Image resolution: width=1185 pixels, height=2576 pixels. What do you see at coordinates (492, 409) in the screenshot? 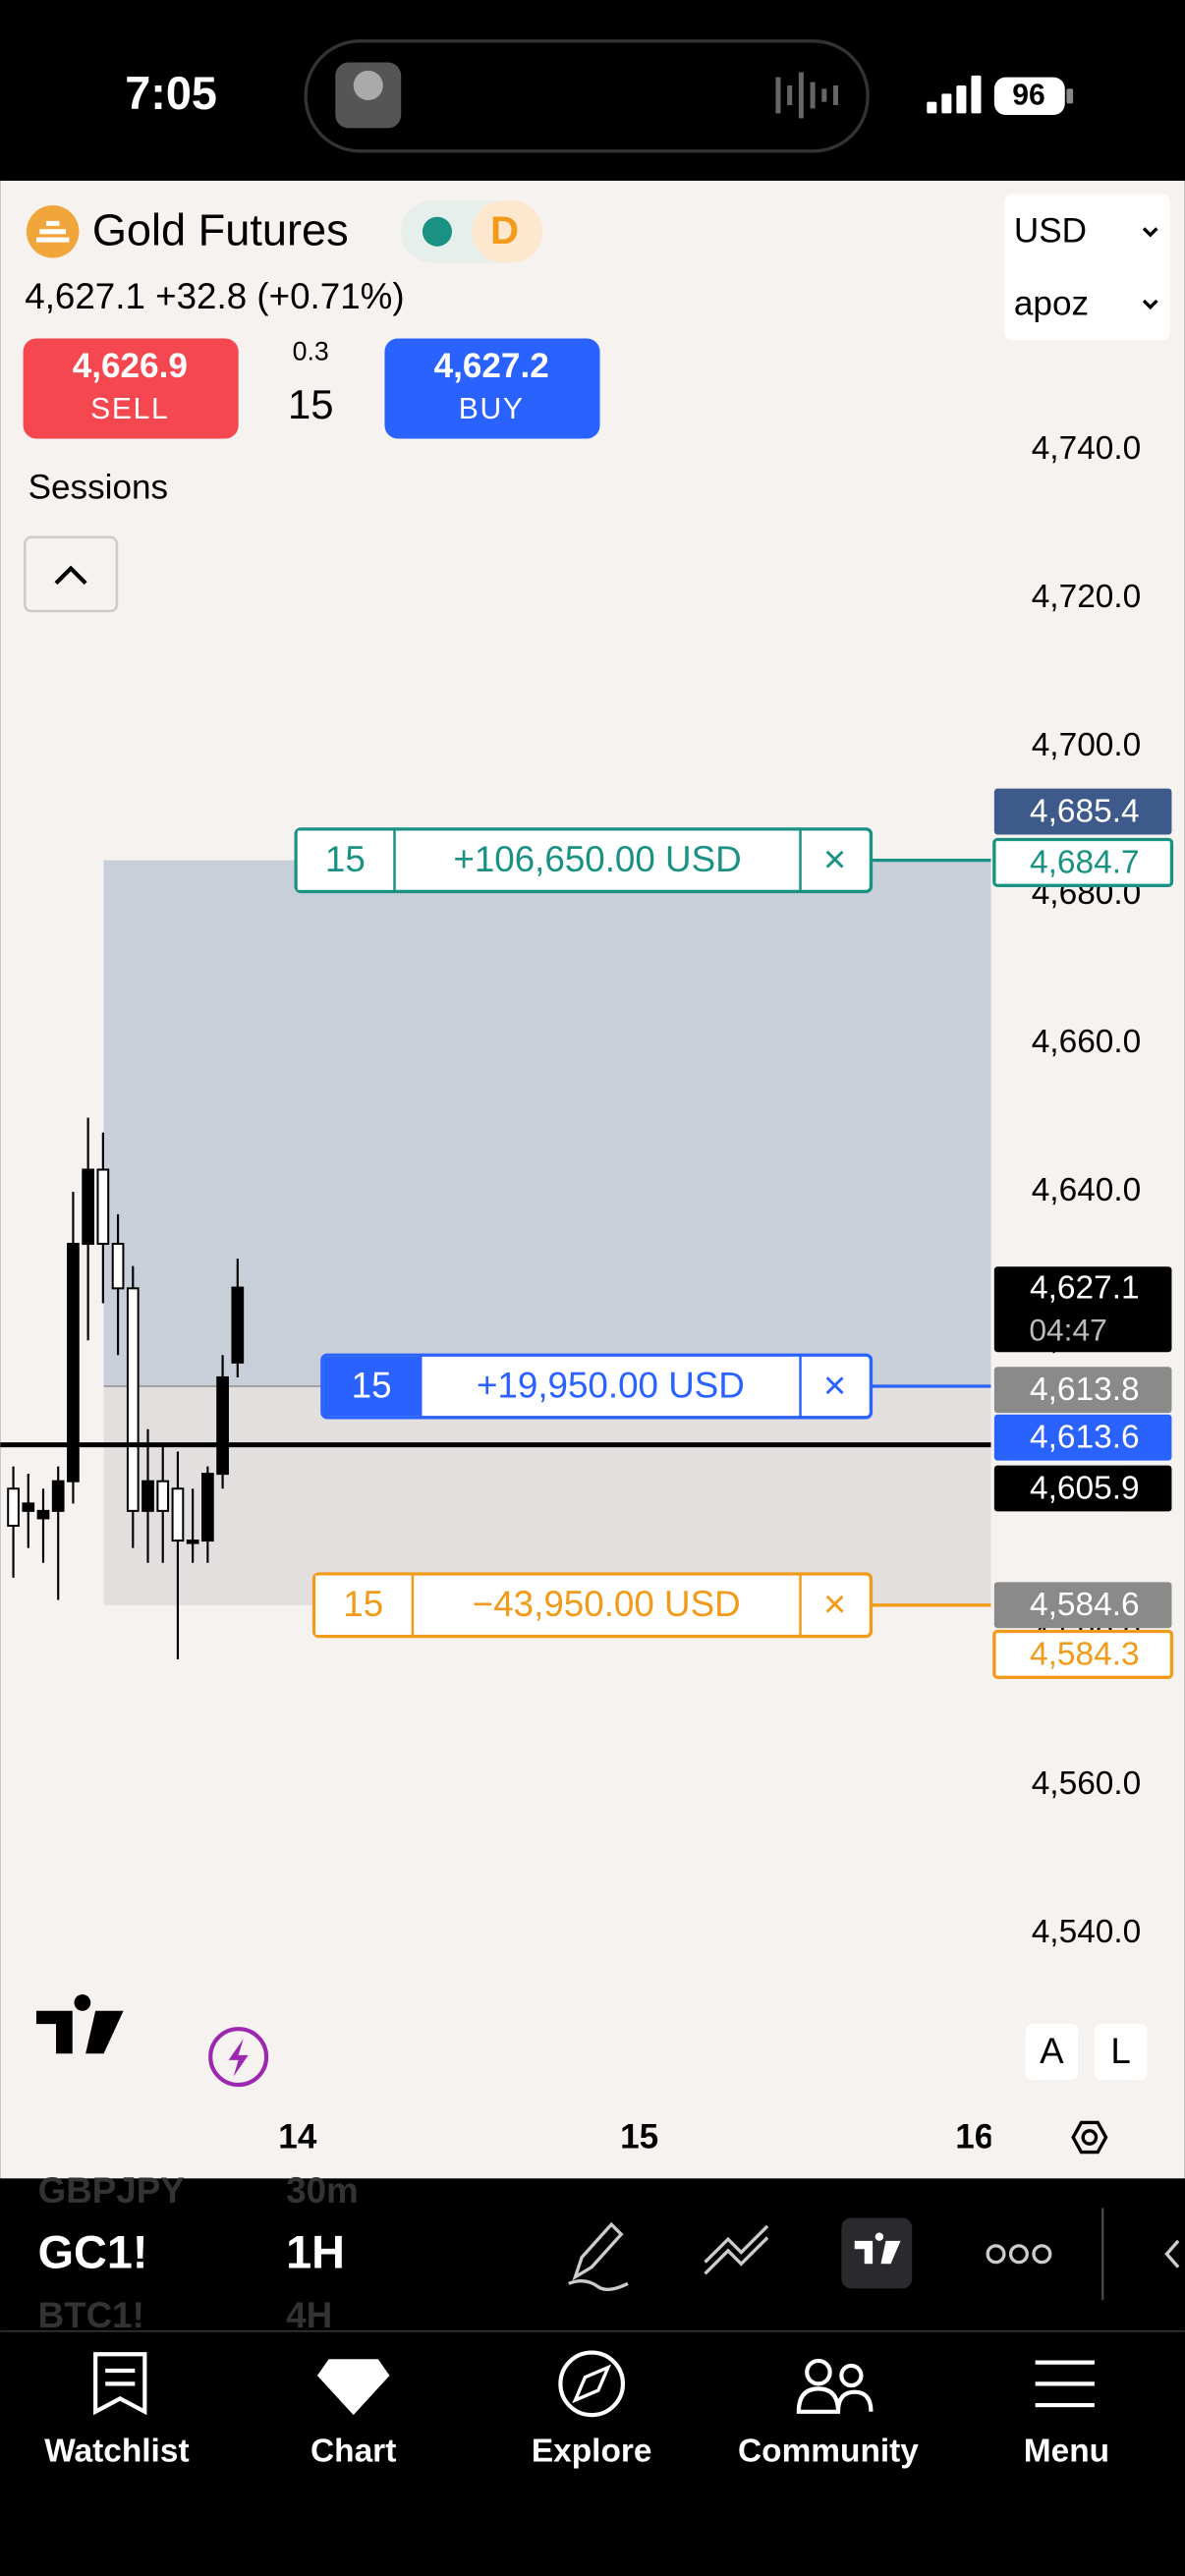
I see `buy-label: BUY` at bounding box center [492, 409].